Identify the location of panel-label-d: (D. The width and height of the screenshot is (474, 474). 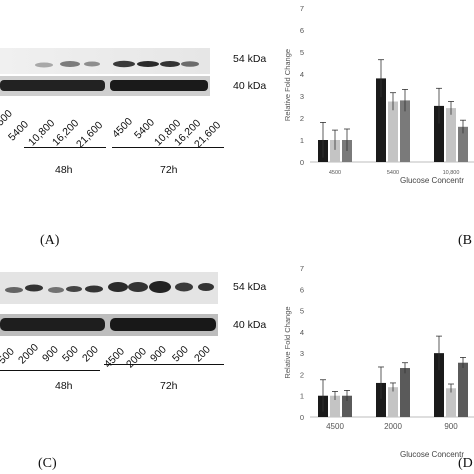
(465, 463).